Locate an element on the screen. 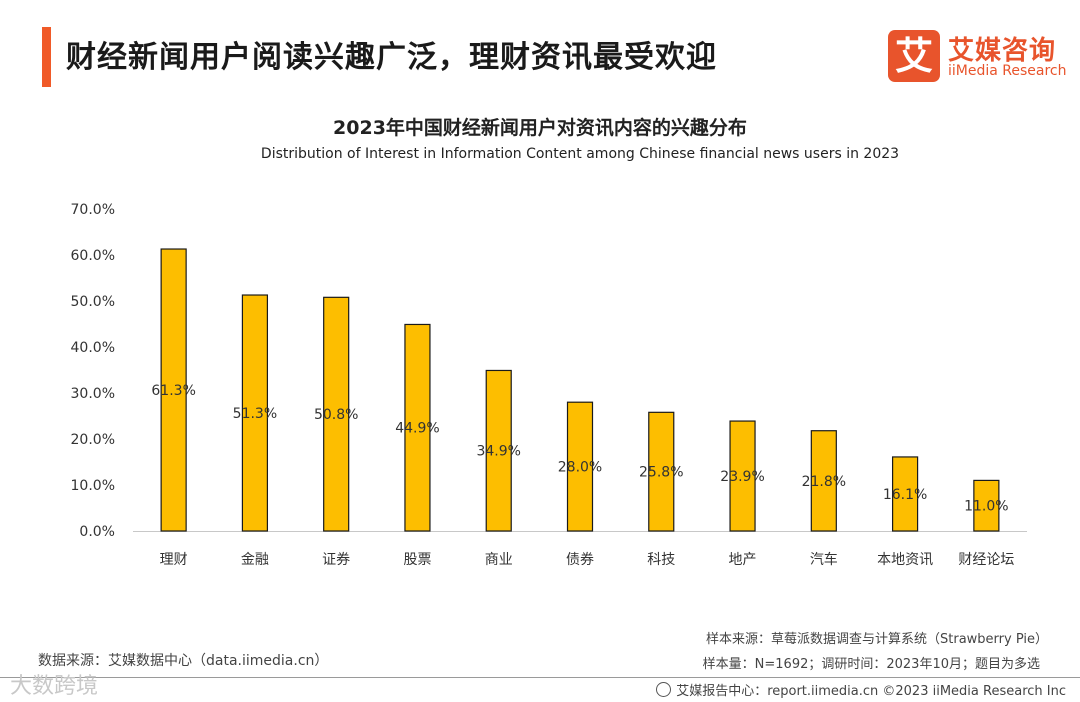 This screenshot has width=1080, height=702. y-tick-label: 40.0% is located at coordinates (93, 348).